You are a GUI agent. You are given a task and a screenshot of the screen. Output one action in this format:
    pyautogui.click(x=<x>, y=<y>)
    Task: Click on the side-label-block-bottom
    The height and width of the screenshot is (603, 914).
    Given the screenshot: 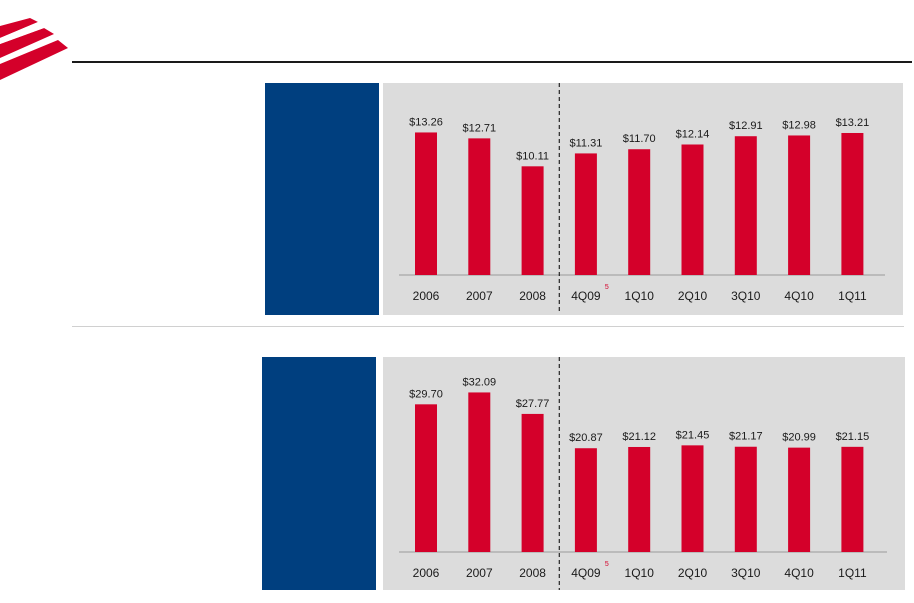 What is the action you would take?
    pyautogui.click(x=319, y=473)
    